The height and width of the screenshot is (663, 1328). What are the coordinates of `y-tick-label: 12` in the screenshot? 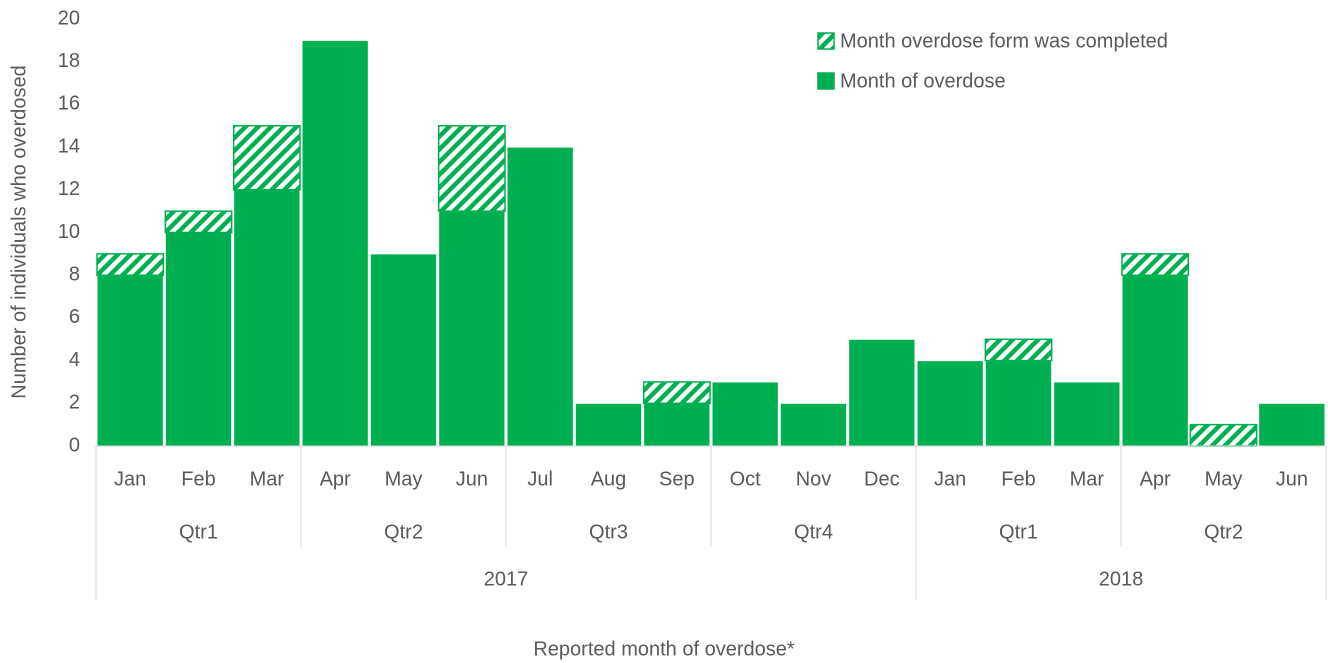 It's located at (69, 189).